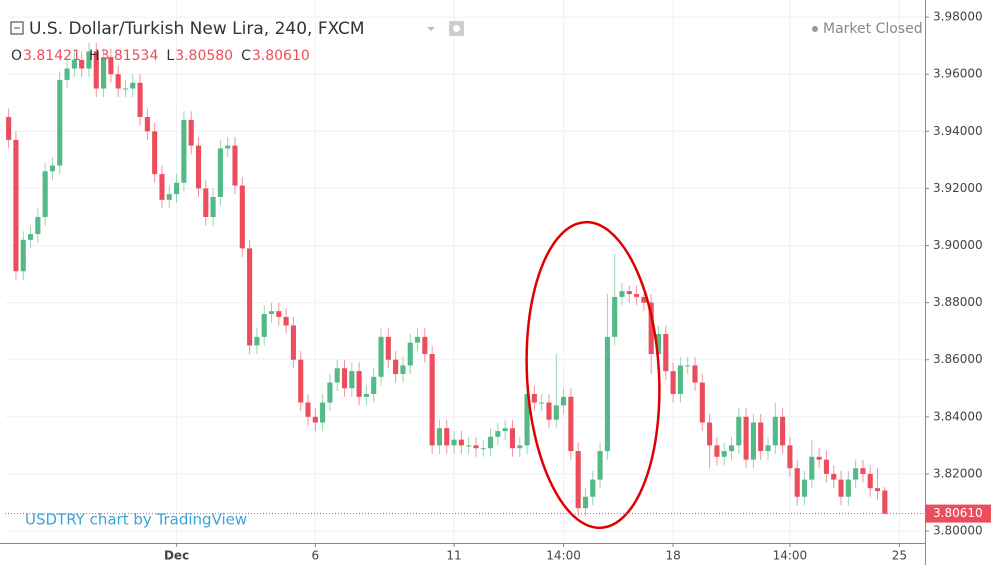  I want to click on settings-icon-dot, so click(456, 28).